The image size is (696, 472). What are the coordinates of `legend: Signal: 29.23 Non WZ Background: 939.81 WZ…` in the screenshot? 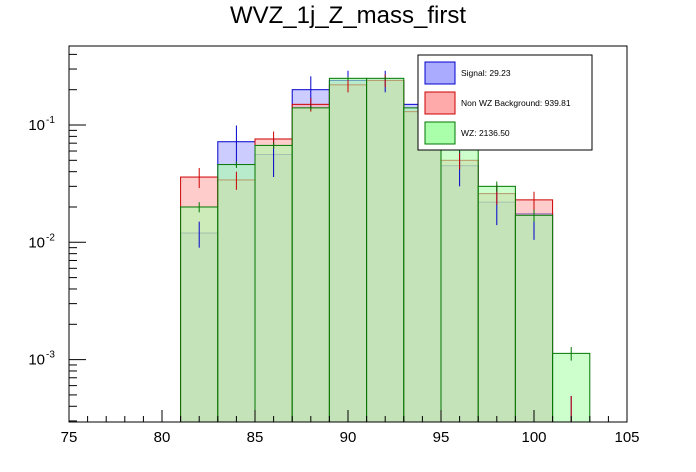 It's located at (505, 102).